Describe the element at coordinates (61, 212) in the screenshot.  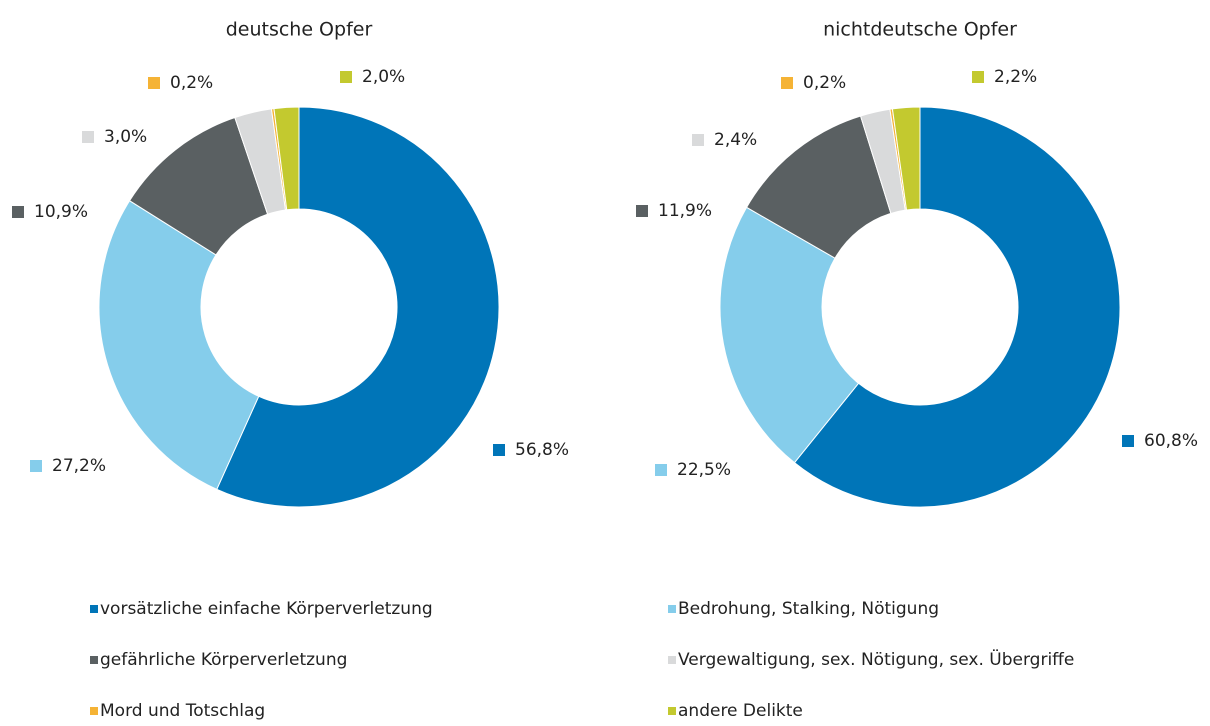
I see `data-label: 10,9%` at that location.